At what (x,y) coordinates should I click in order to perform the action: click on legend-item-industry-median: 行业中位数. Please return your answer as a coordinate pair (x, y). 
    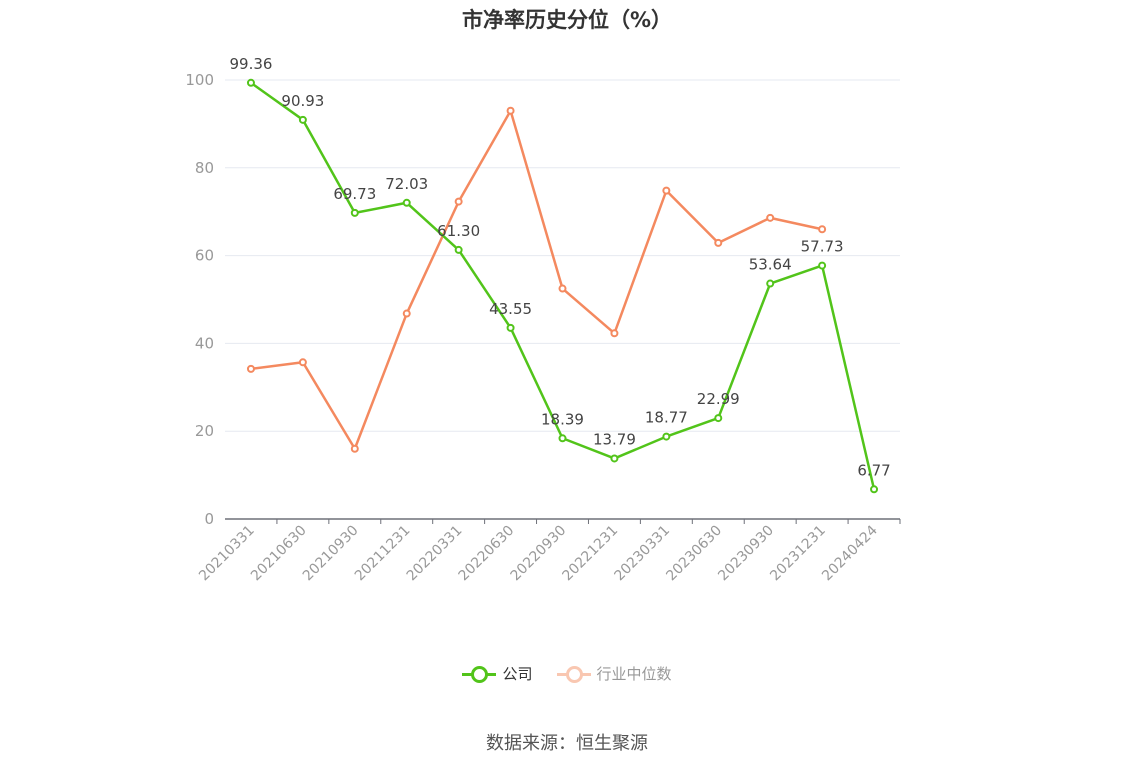
    Looking at the image, I should click on (614, 673).